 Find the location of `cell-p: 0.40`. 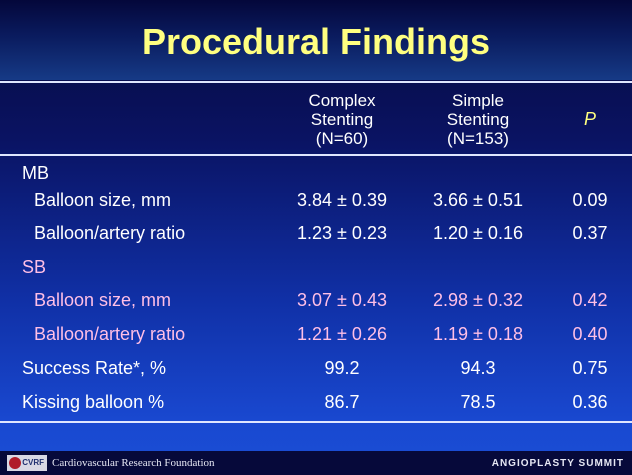

cell-p: 0.40 is located at coordinates (590, 334).